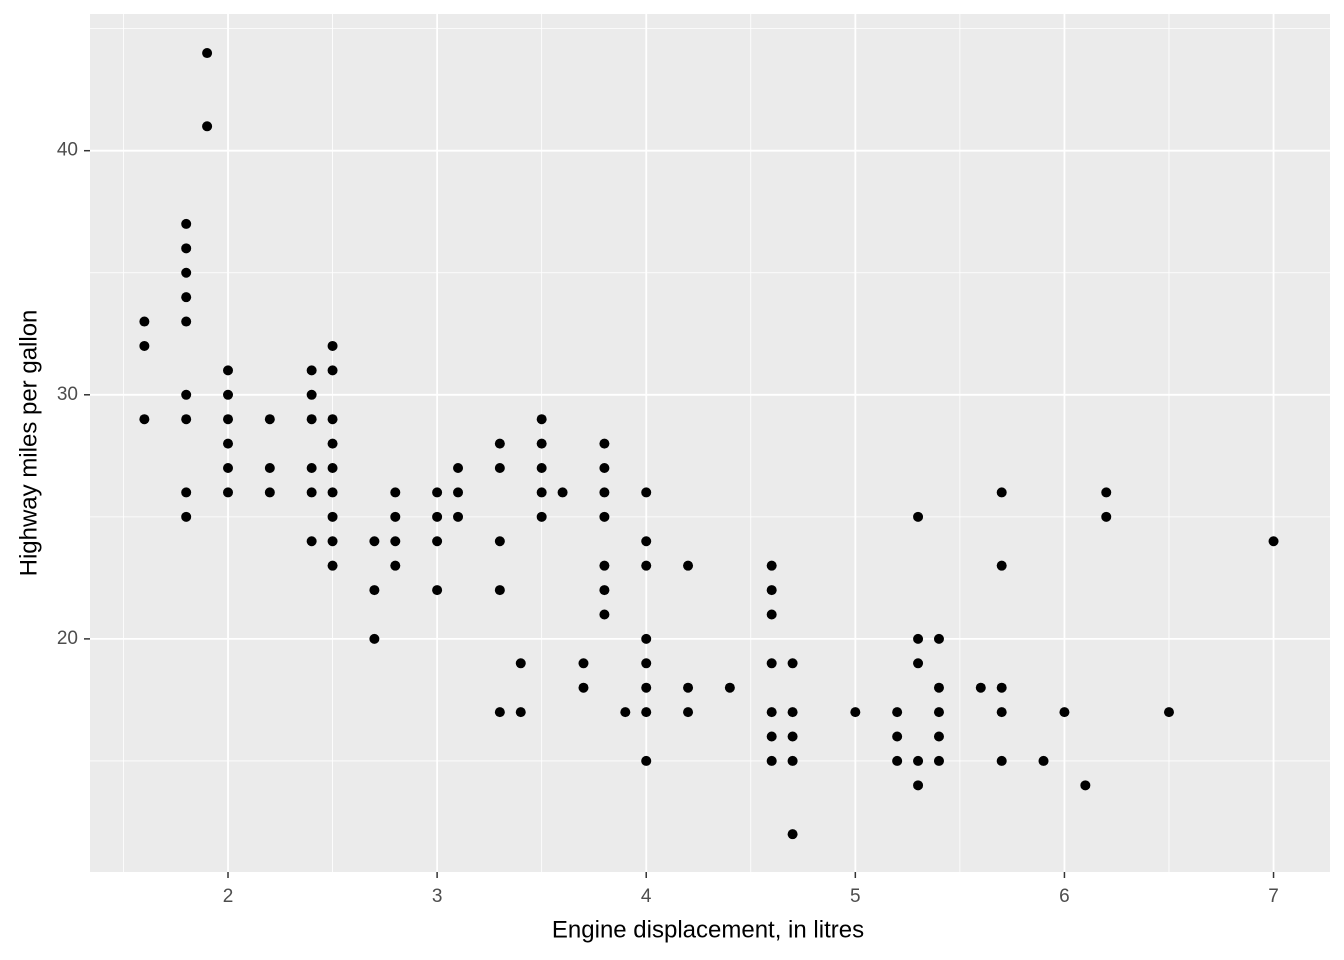 The image size is (1344, 960). Describe the element at coordinates (67, 150) in the screenshot. I see `y-tick-label: 40` at that location.